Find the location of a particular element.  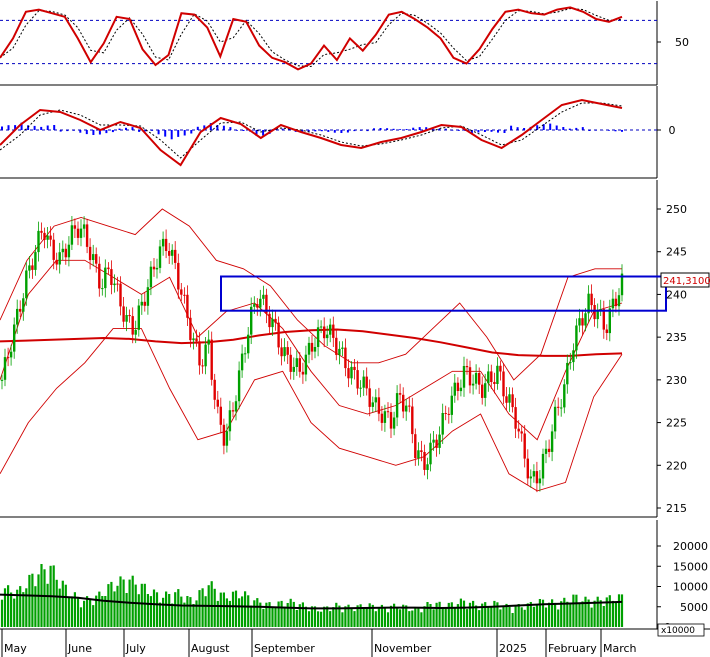

x-tick-label-0: May is located at coordinates (15, 648).